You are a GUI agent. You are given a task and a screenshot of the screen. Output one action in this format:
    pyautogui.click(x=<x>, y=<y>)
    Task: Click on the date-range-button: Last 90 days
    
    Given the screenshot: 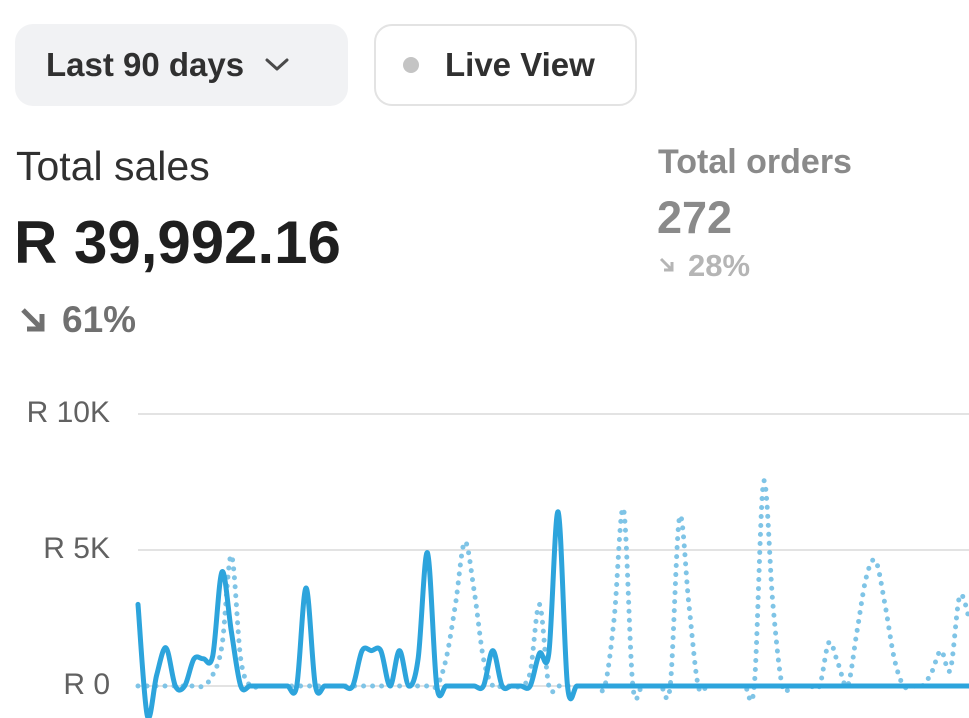 What is the action you would take?
    pyautogui.click(x=181, y=65)
    